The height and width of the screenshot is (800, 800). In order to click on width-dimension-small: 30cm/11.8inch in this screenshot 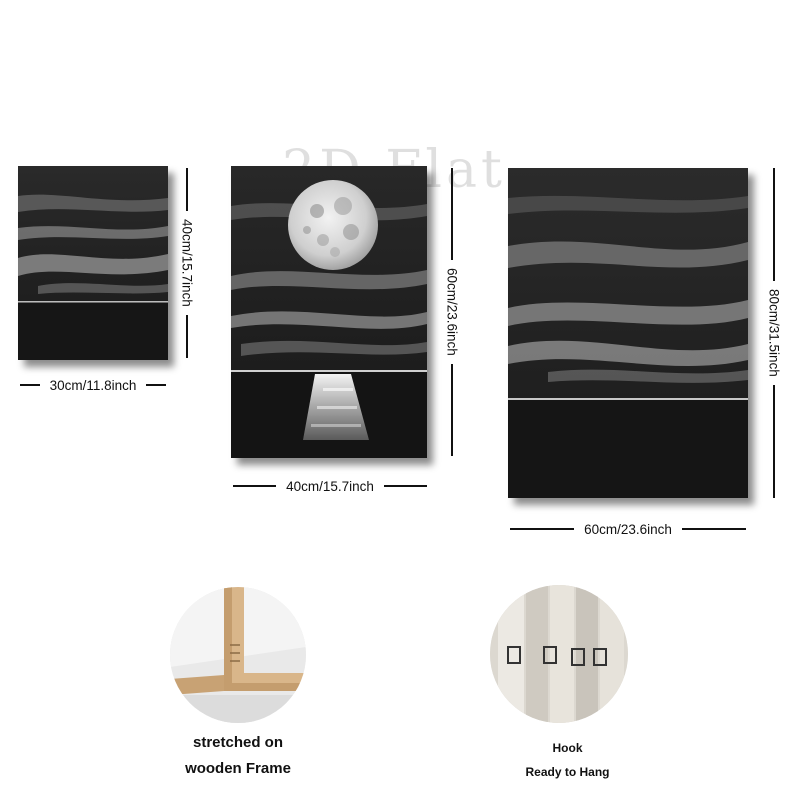, I will do `click(93, 385)`.